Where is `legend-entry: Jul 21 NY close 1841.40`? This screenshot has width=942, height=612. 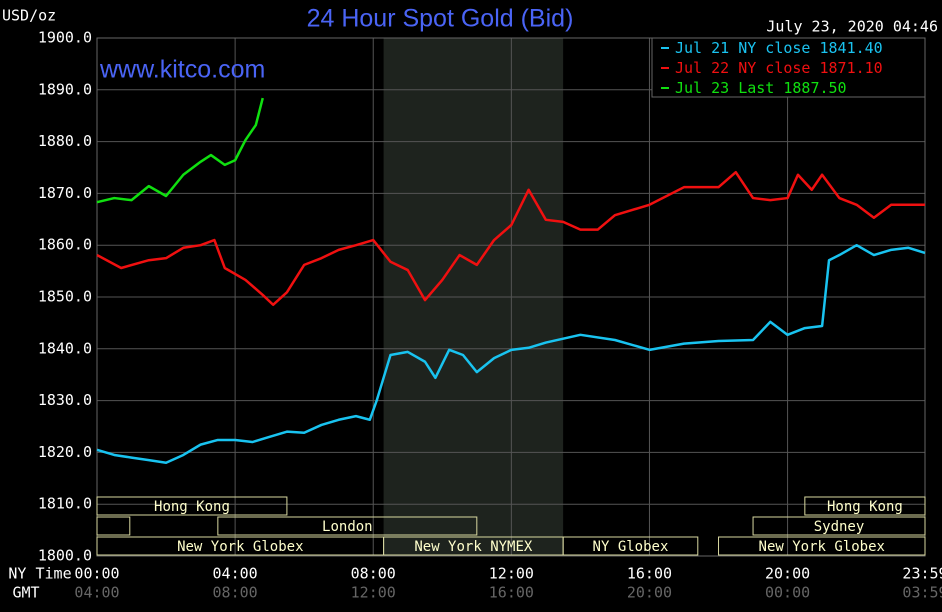 legend-entry: Jul 21 NY close 1841.40 is located at coordinates (779, 48).